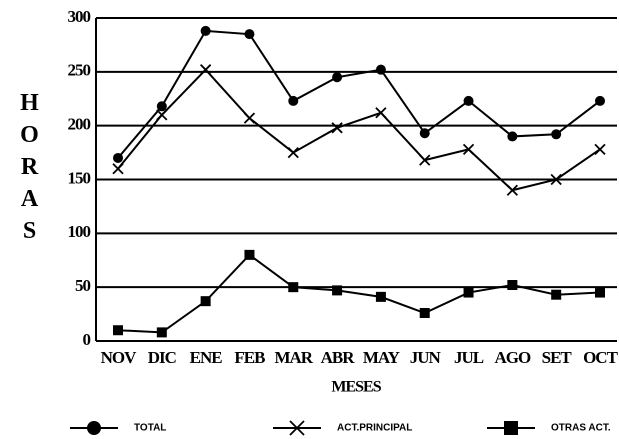  Describe the element at coordinates (119, 357) in the screenshot. I see `x-tick-label: NOV` at that location.